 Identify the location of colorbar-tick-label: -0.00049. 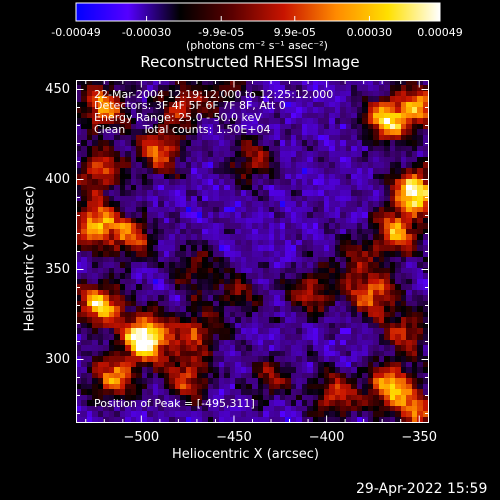
(76, 33).